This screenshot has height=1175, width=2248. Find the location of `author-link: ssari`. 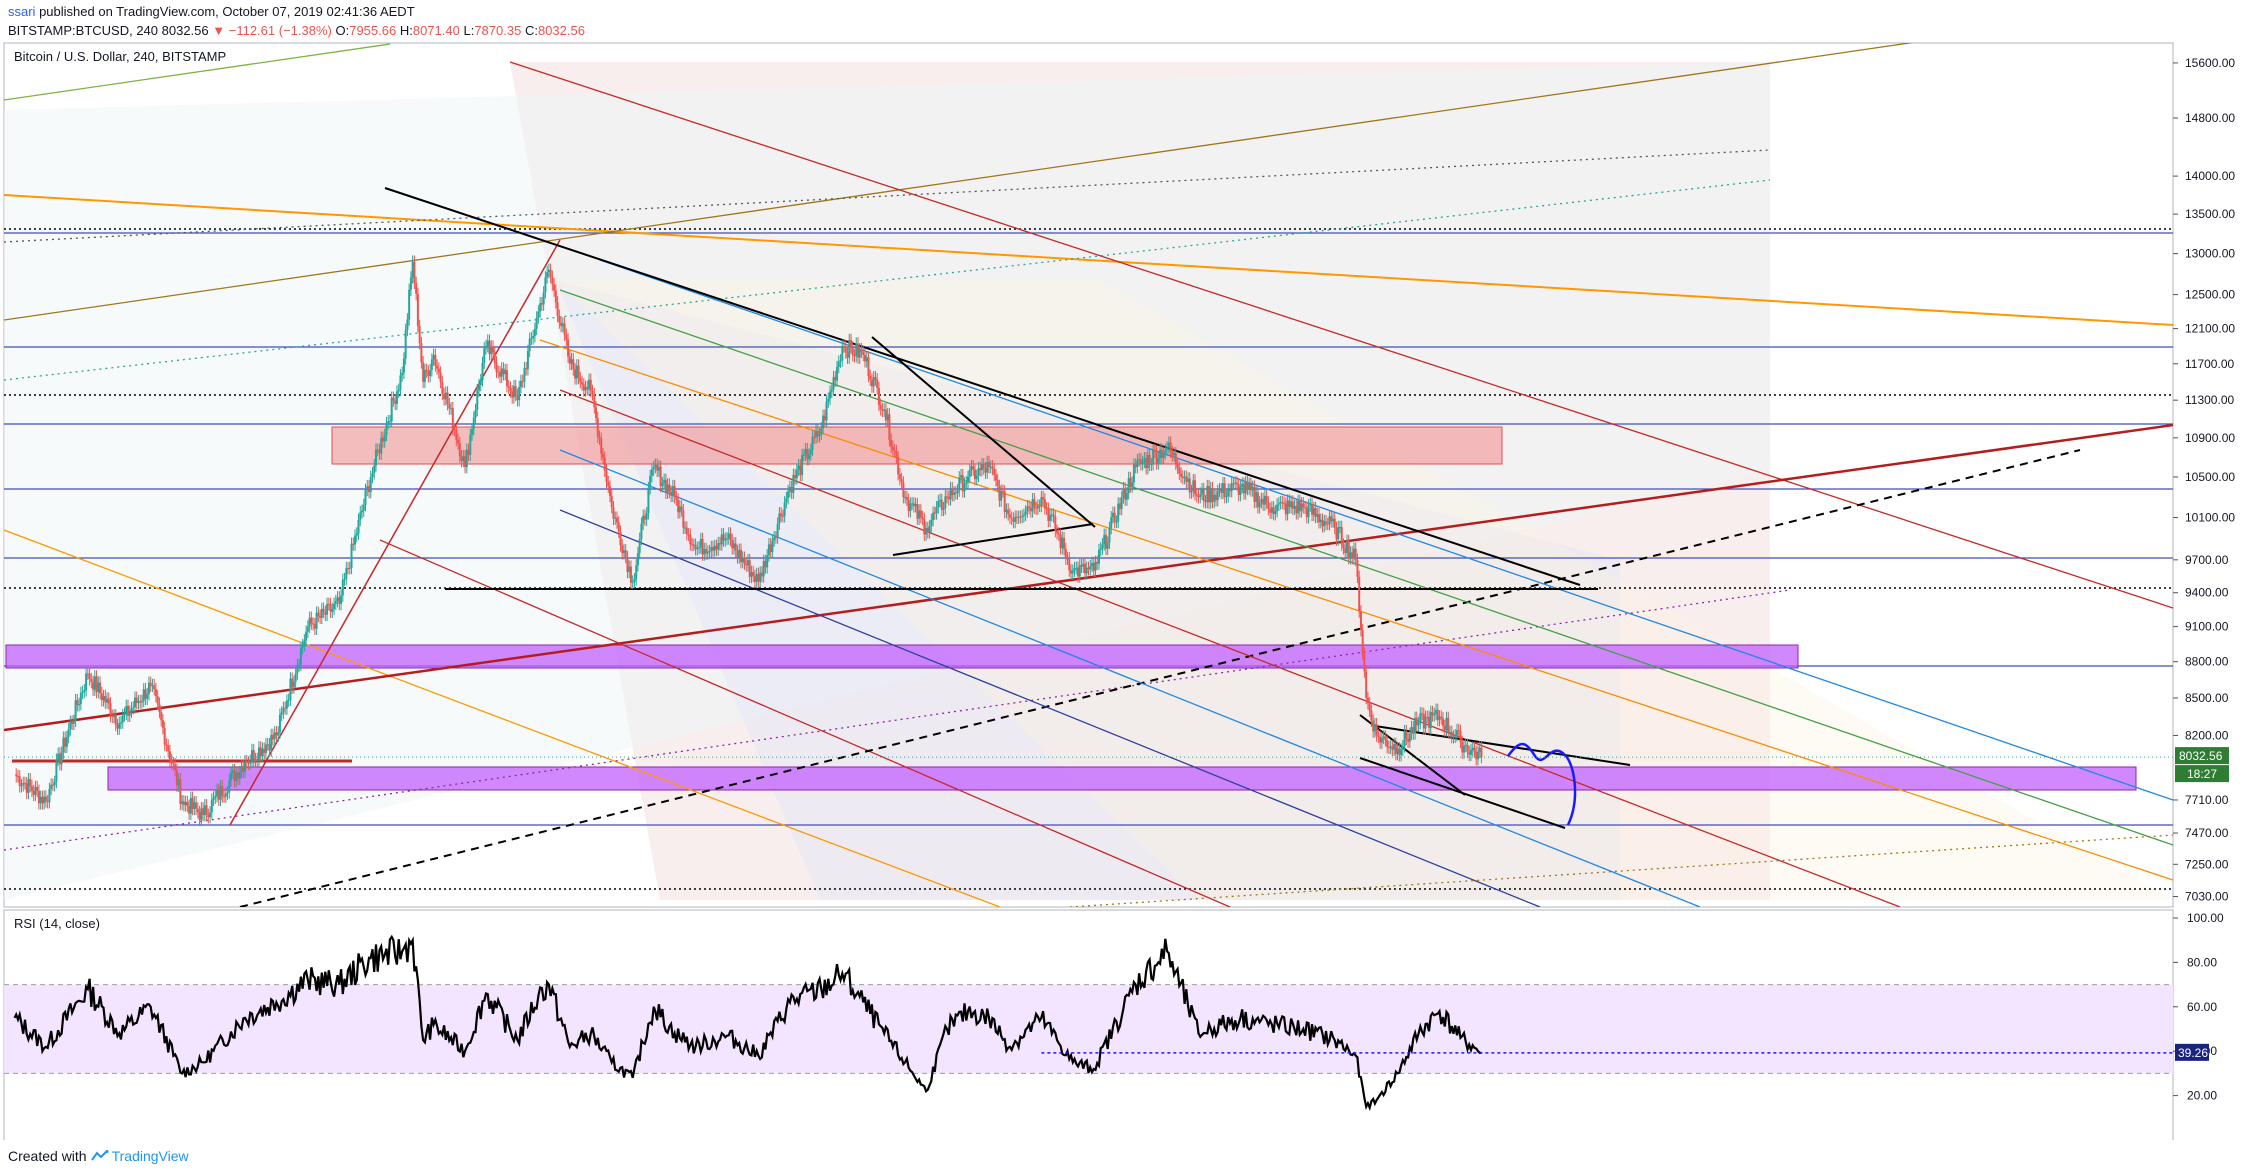

author-link: ssari is located at coordinates (22, 11).